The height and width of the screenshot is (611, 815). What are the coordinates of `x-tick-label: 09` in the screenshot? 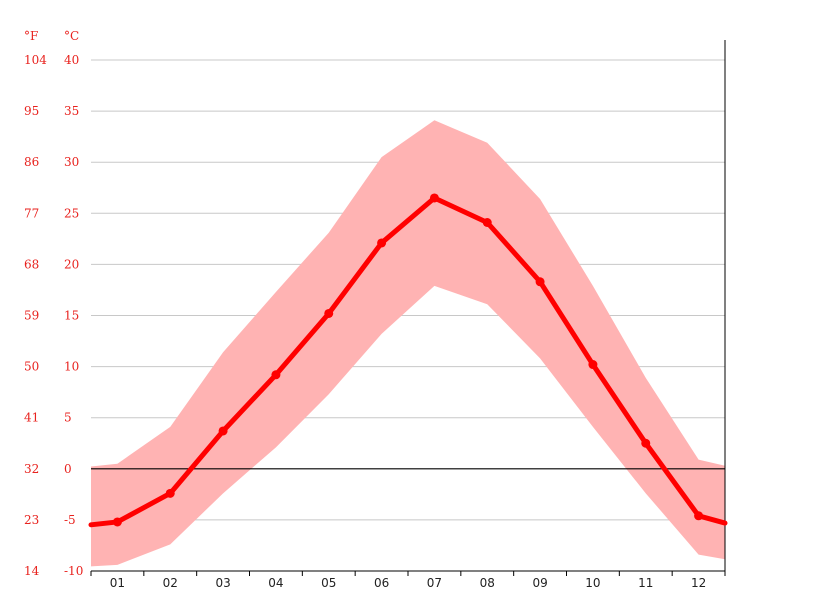 It's located at (539, 583).